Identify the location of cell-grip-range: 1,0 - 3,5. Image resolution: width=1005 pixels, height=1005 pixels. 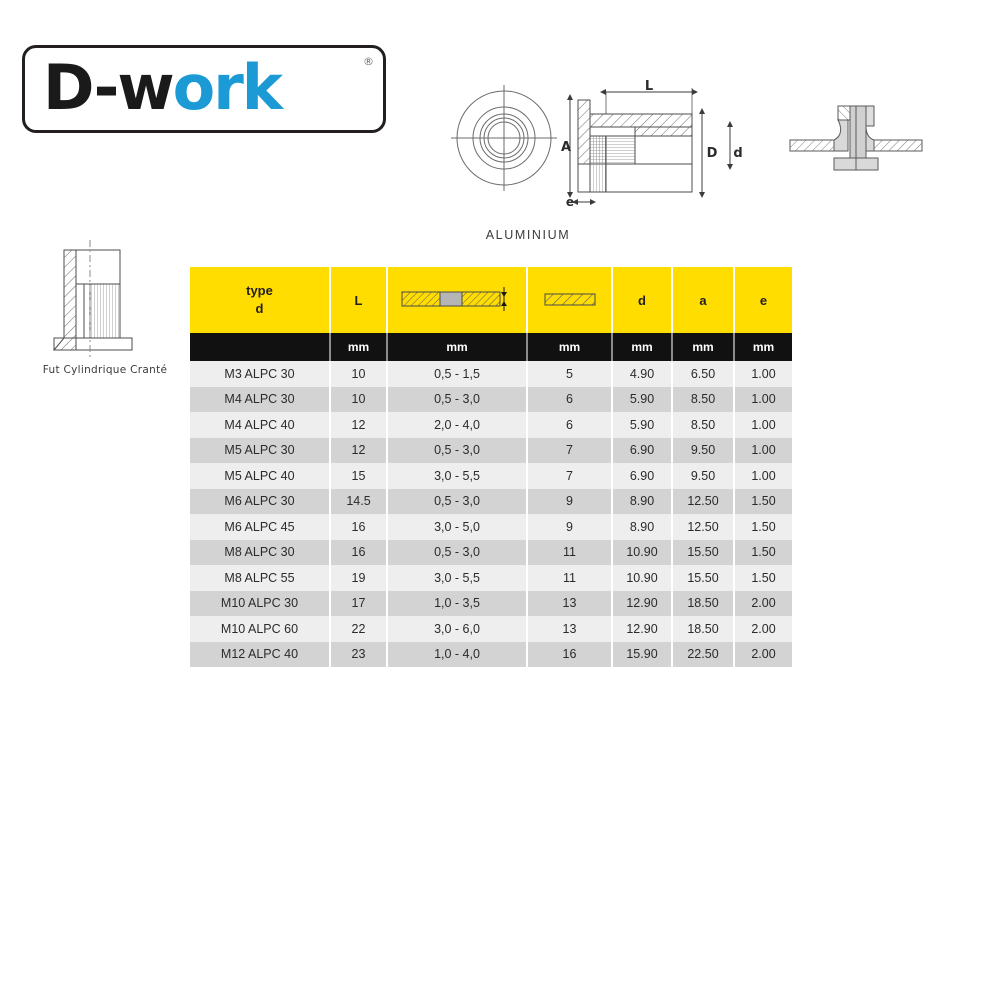
(457, 603).